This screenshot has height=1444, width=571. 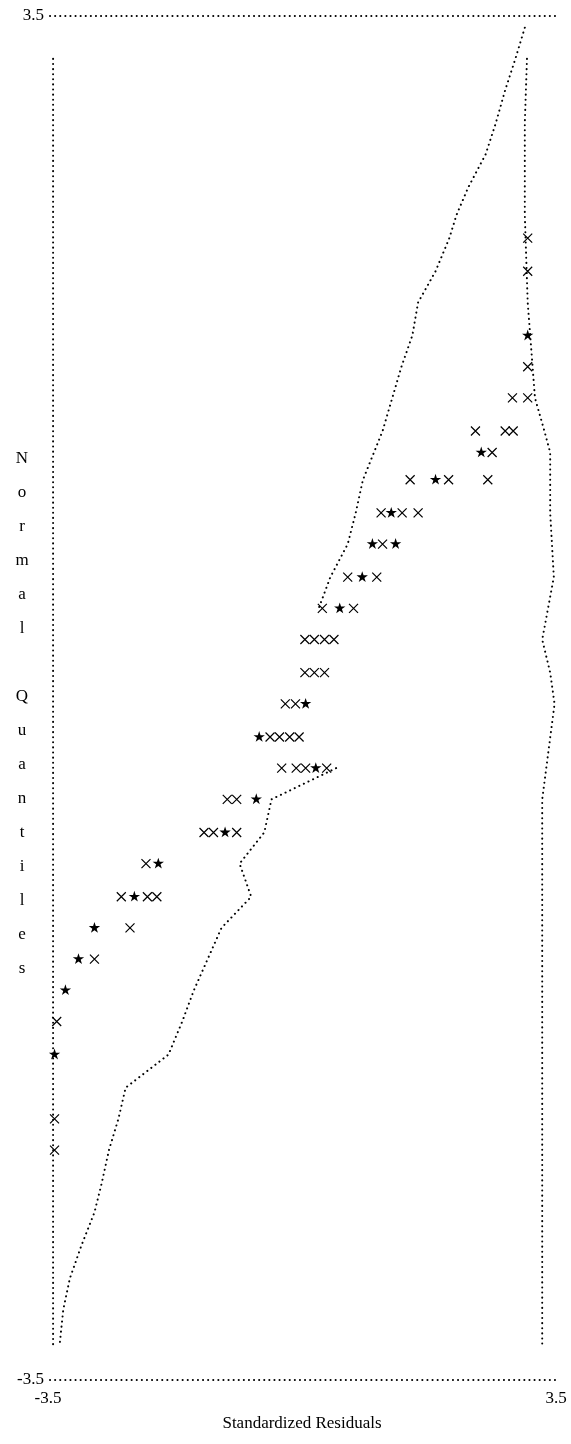 What do you see at coordinates (302, 1422) in the screenshot?
I see `x-axis-title: Standardized Residuals` at bounding box center [302, 1422].